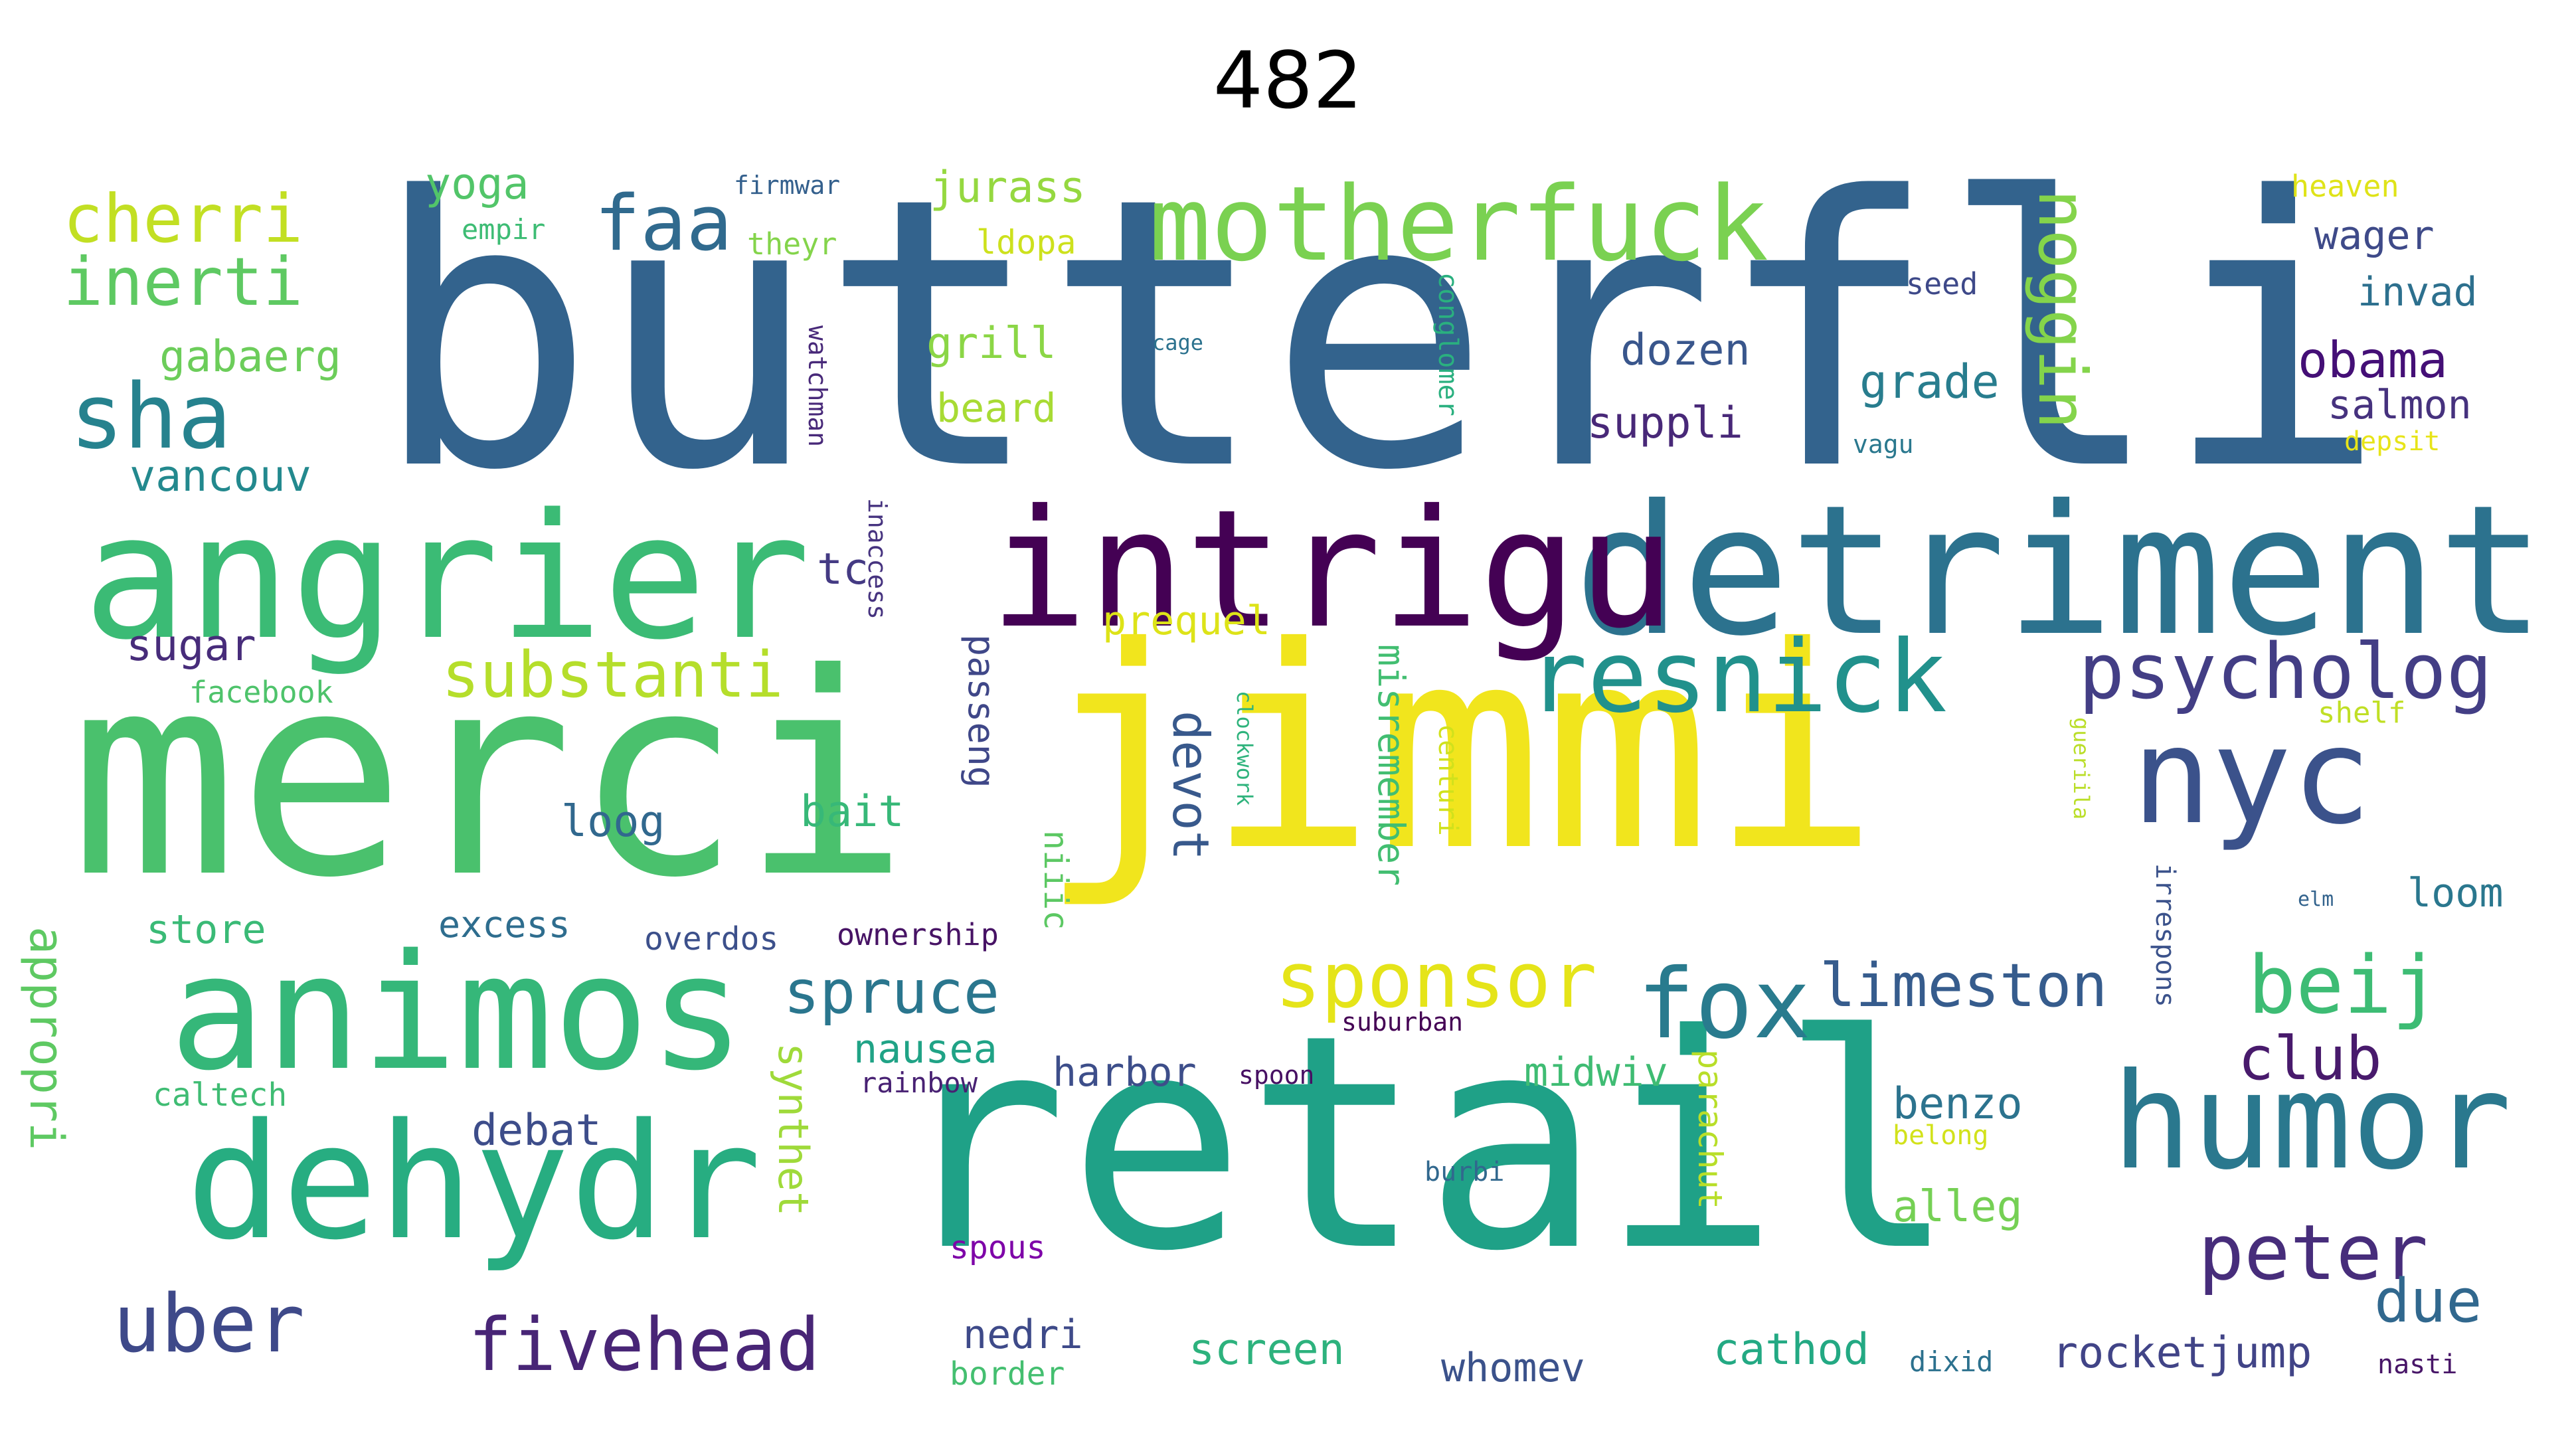 This screenshot has width=2576, height=1453. Describe the element at coordinates (1464, 1172) in the screenshot. I see `cloud-word: burbi` at that location.